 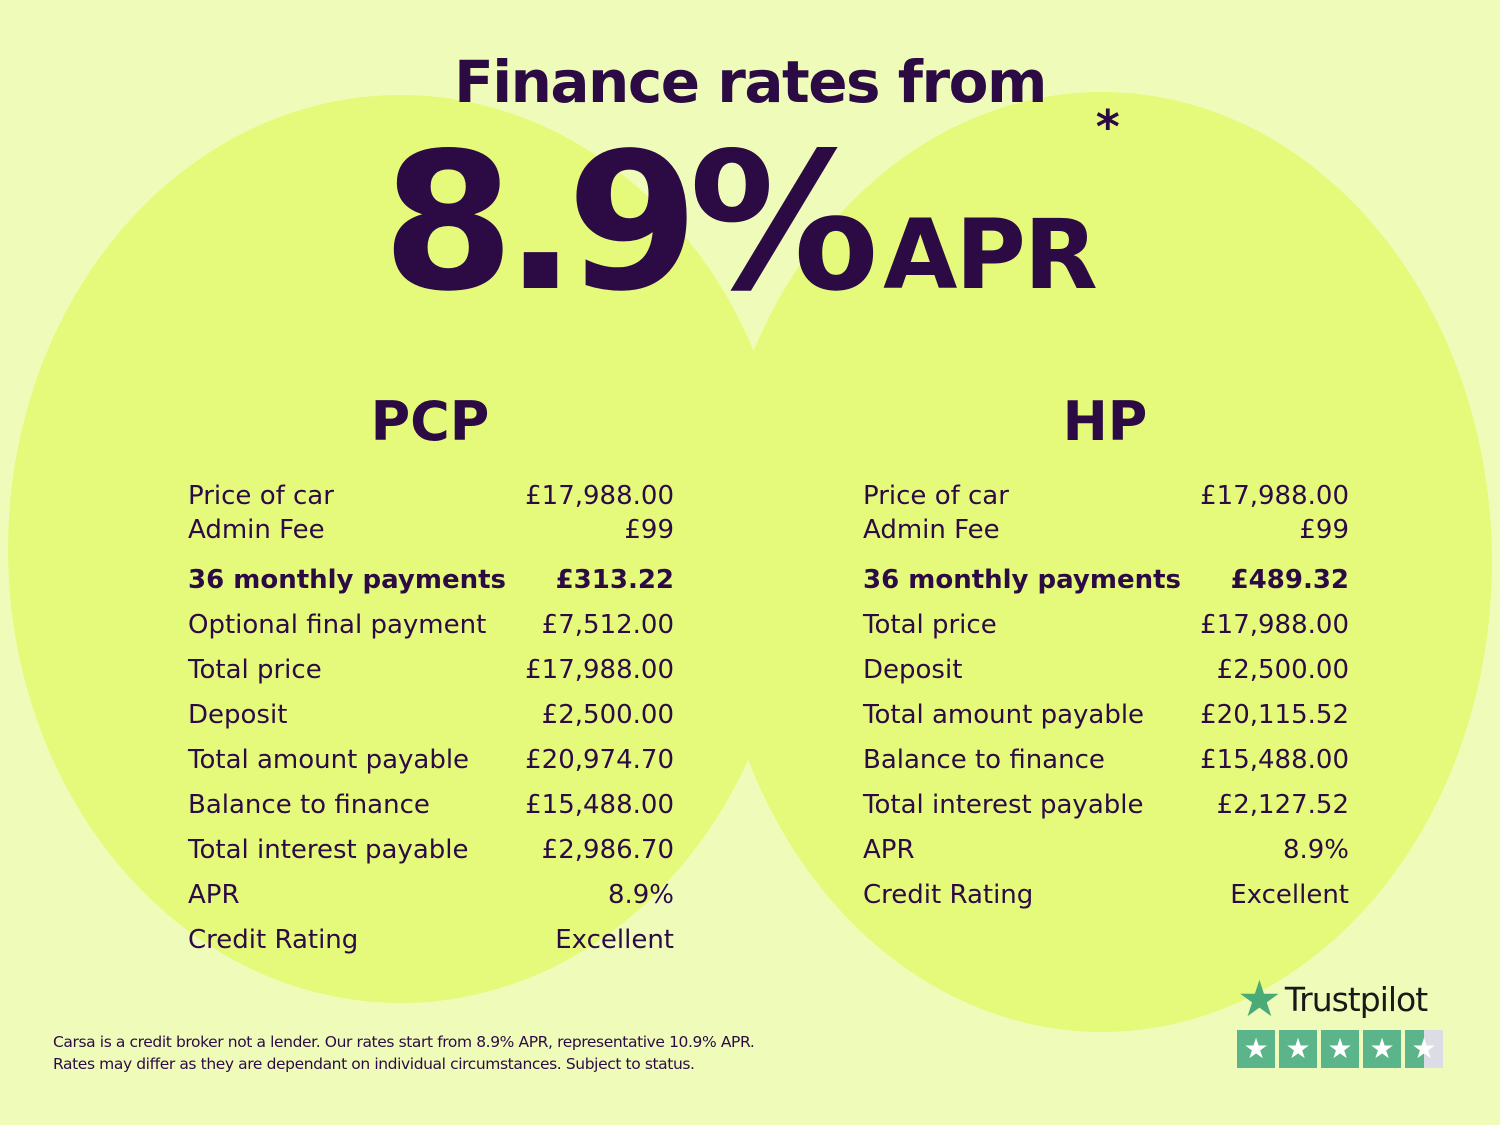 What do you see at coordinates (430, 421) in the screenshot?
I see `pcp-title: PCP` at bounding box center [430, 421].